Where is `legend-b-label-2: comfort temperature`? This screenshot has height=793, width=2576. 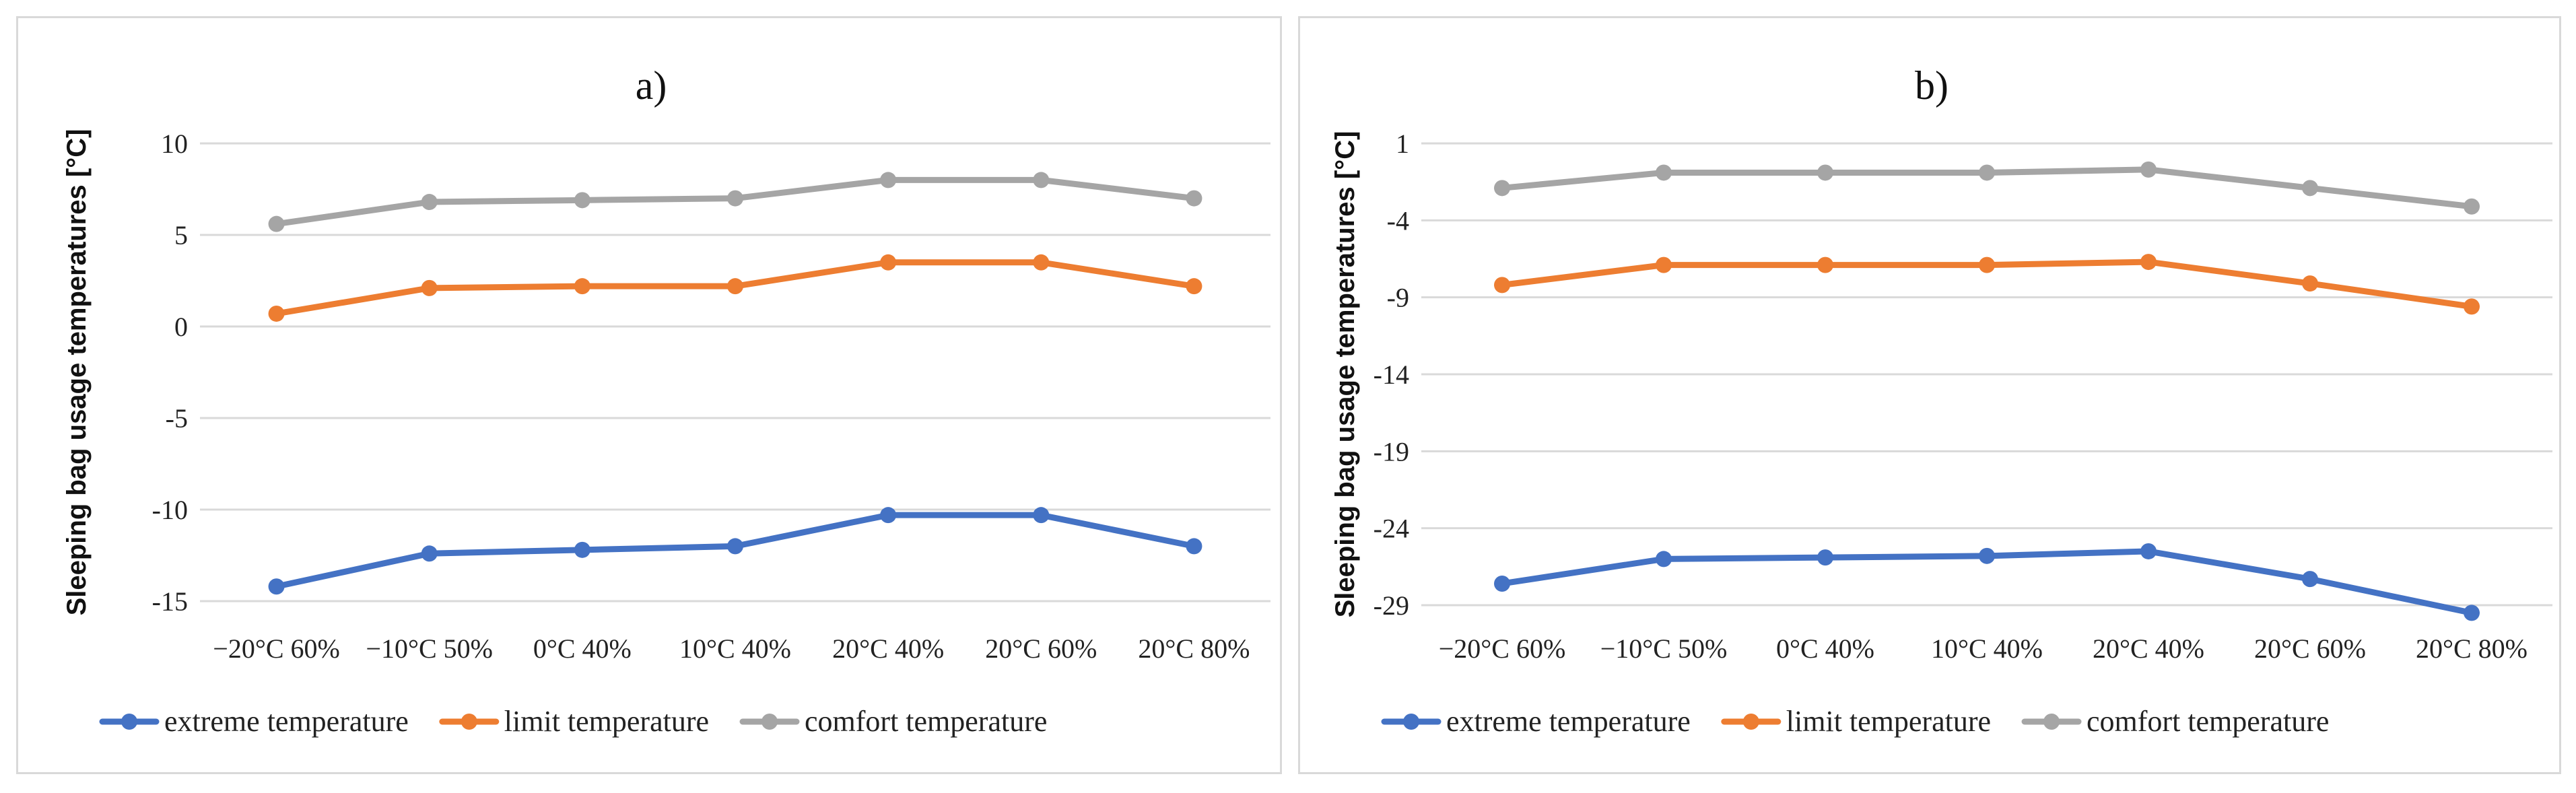 legend-b-label-2: comfort temperature is located at coordinates (2208, 721).